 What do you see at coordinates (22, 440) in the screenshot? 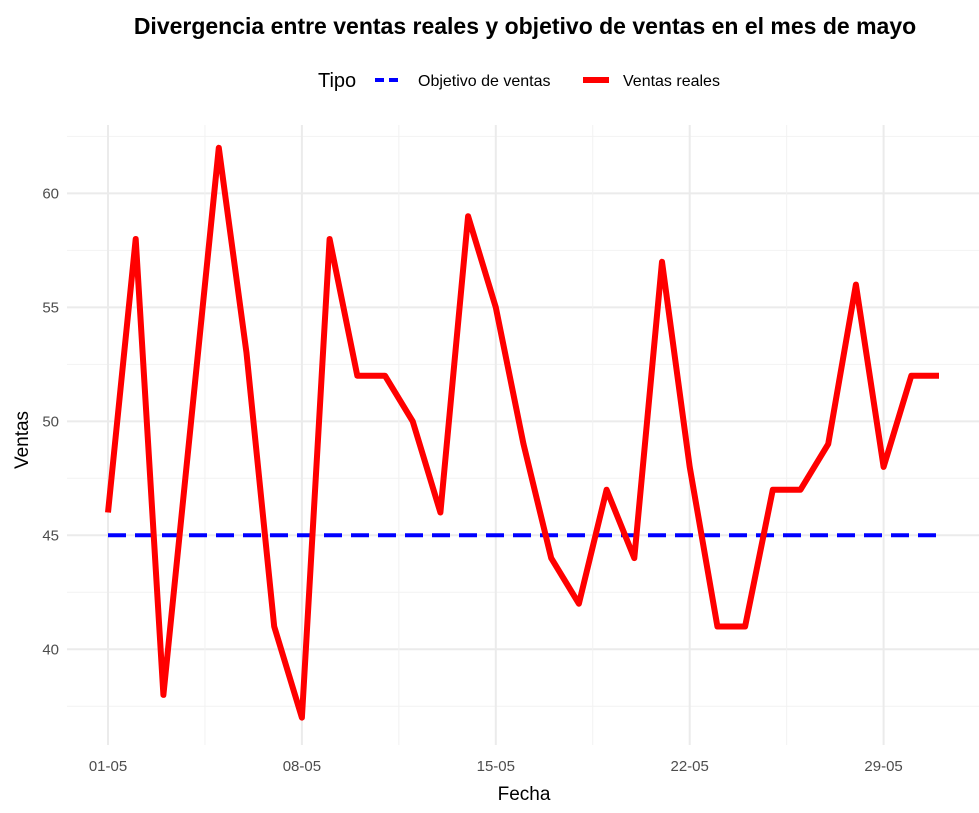
I see `y-axis-title: Ventas` at bounding box center [22, 440].